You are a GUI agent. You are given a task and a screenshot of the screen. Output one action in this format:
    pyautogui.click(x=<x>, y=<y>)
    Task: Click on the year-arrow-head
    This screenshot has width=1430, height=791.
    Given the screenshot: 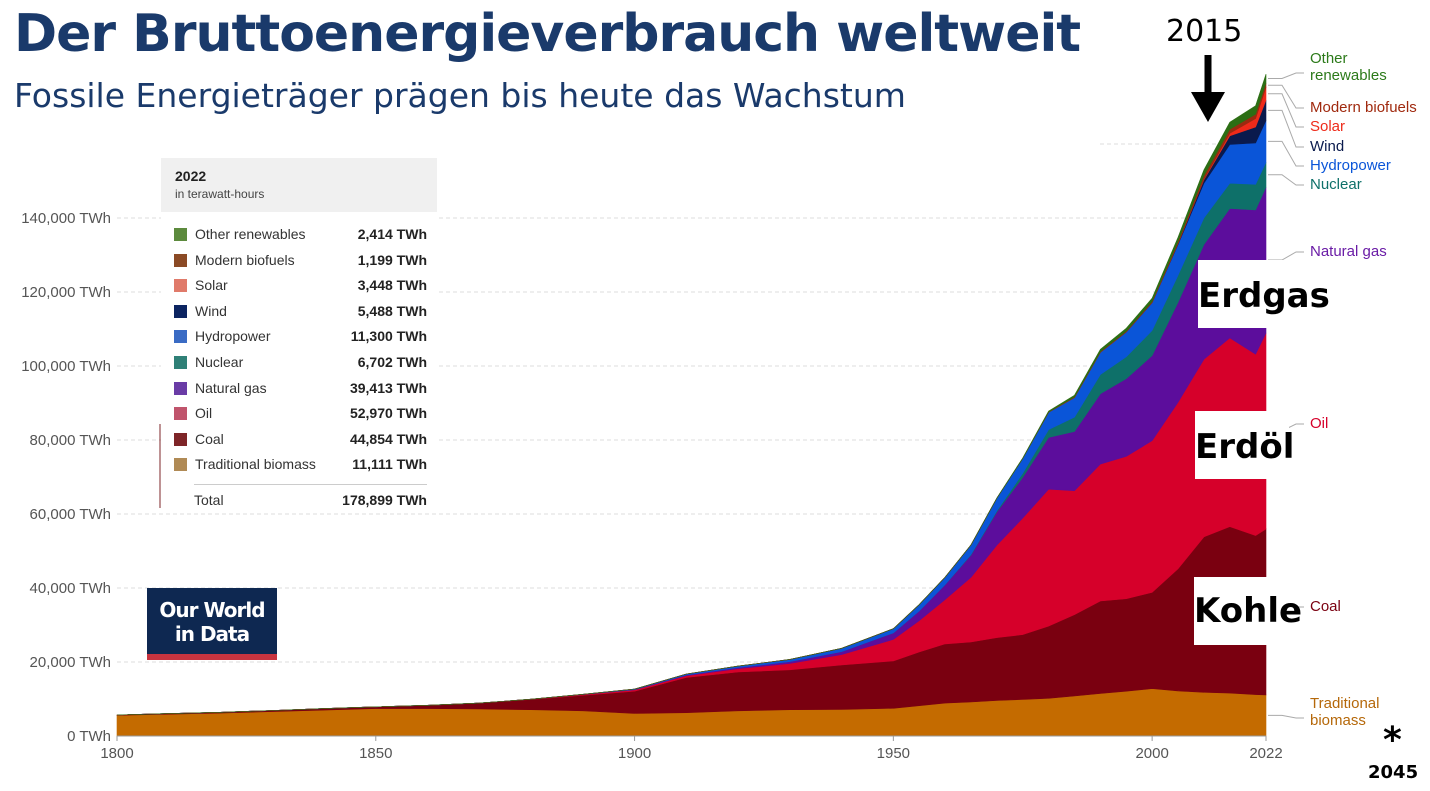 What is the action you would take?
    pyautogui.click(x=1208, y=107)
    